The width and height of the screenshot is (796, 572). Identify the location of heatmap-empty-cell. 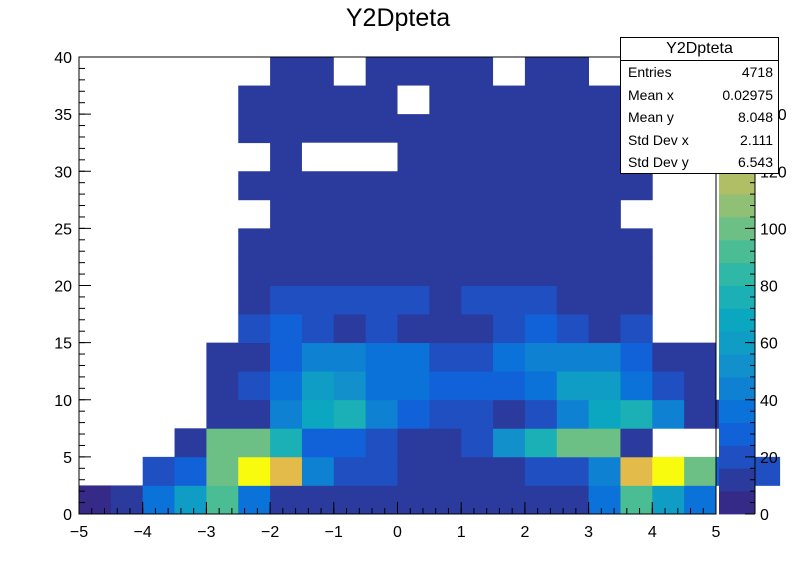
(349, 157).